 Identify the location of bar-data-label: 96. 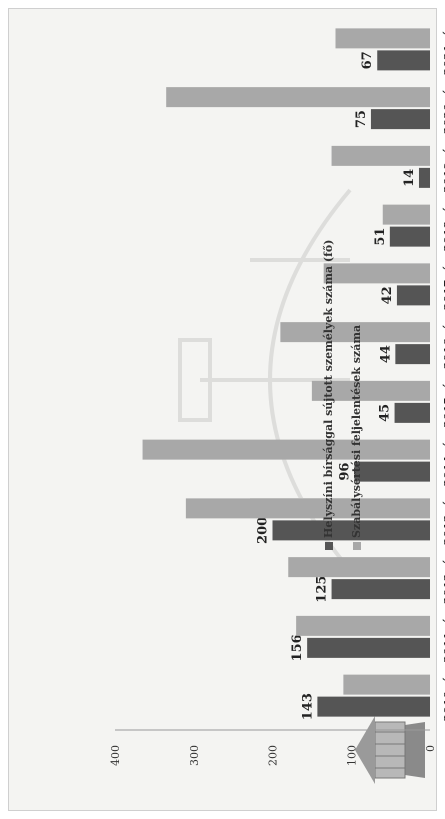
(344, 472).